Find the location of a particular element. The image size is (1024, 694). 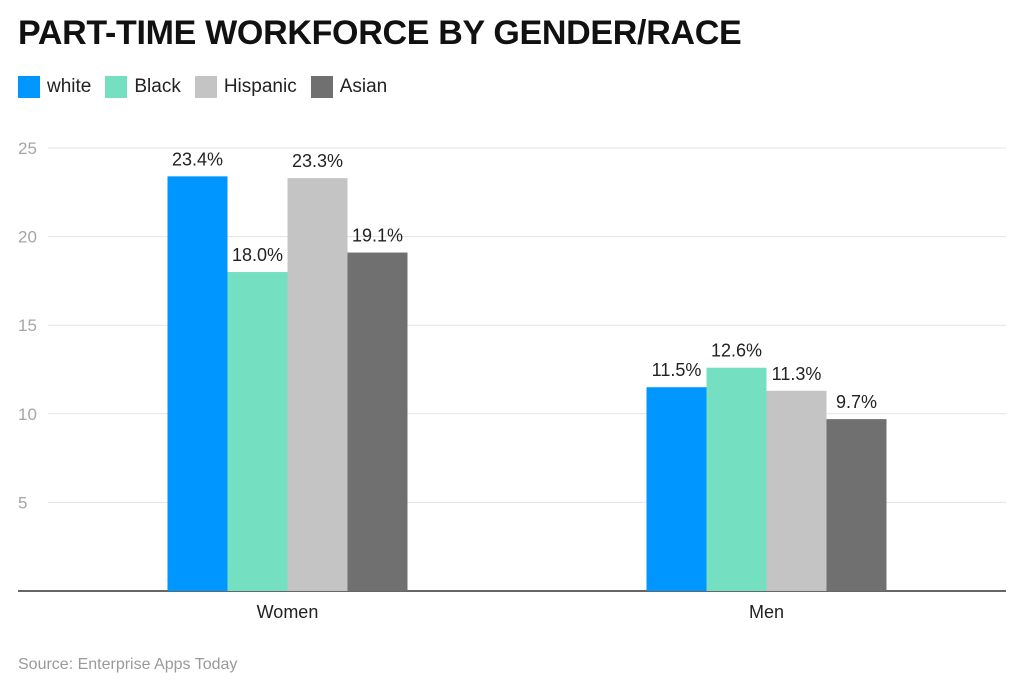

bar-black-women is located at coordinates (257, 431).